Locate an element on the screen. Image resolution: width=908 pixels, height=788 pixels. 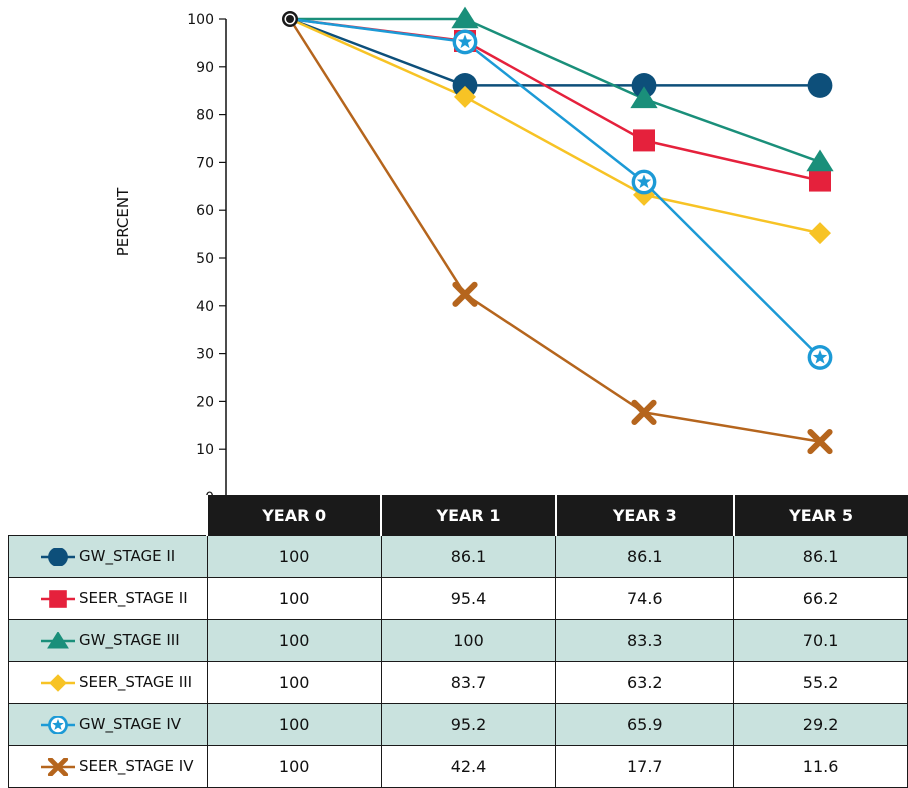
table-corner is located at coordinates (108, 515).